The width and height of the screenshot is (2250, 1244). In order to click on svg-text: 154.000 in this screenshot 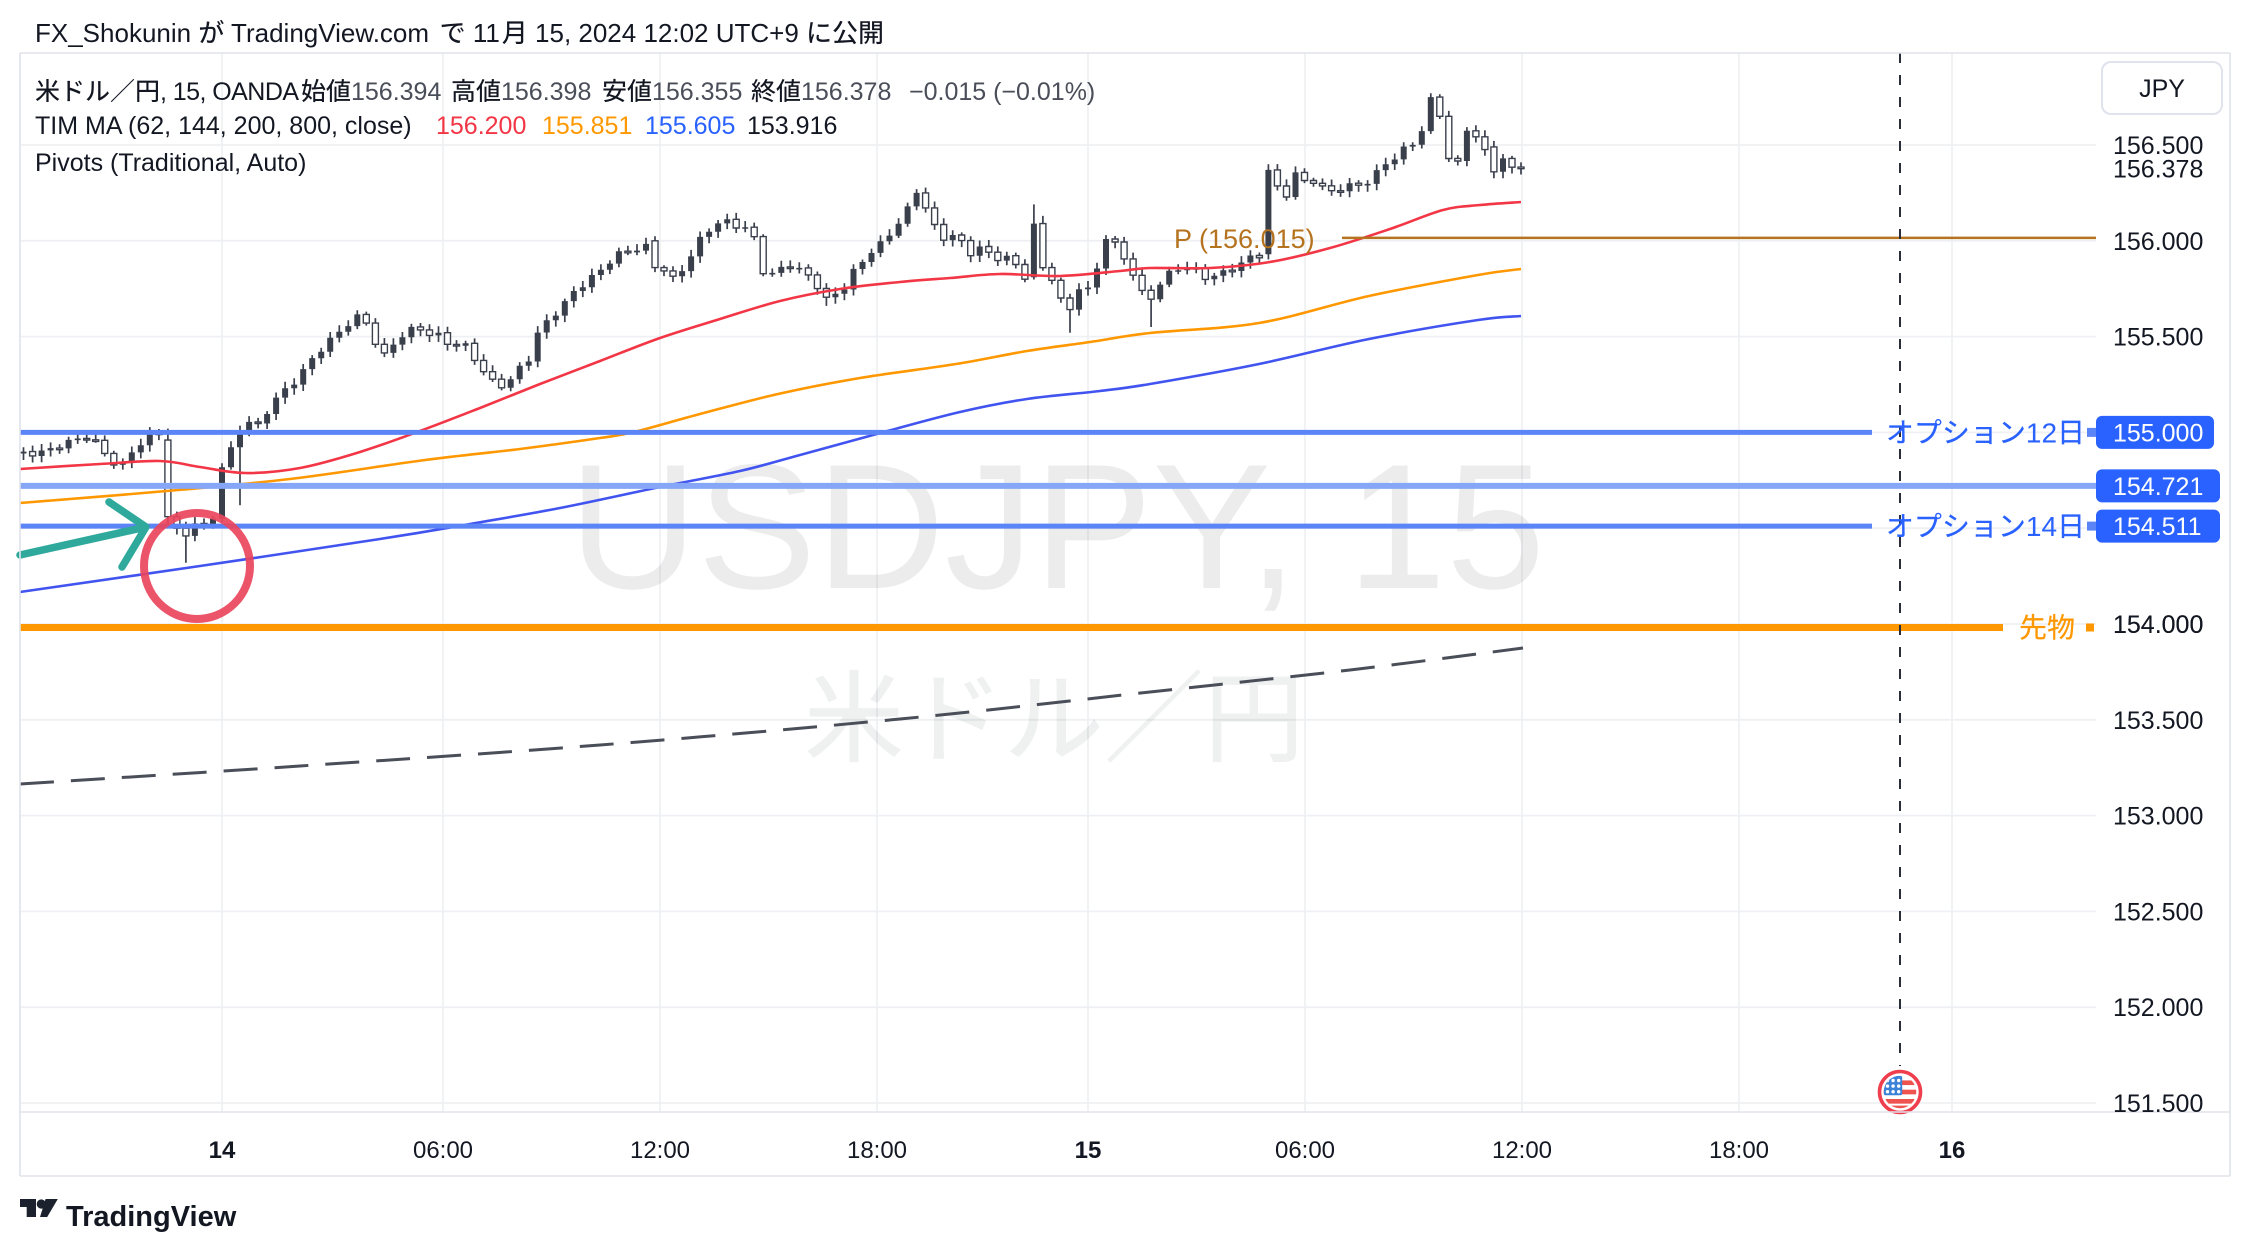, I will do `click(2158, 625)`.